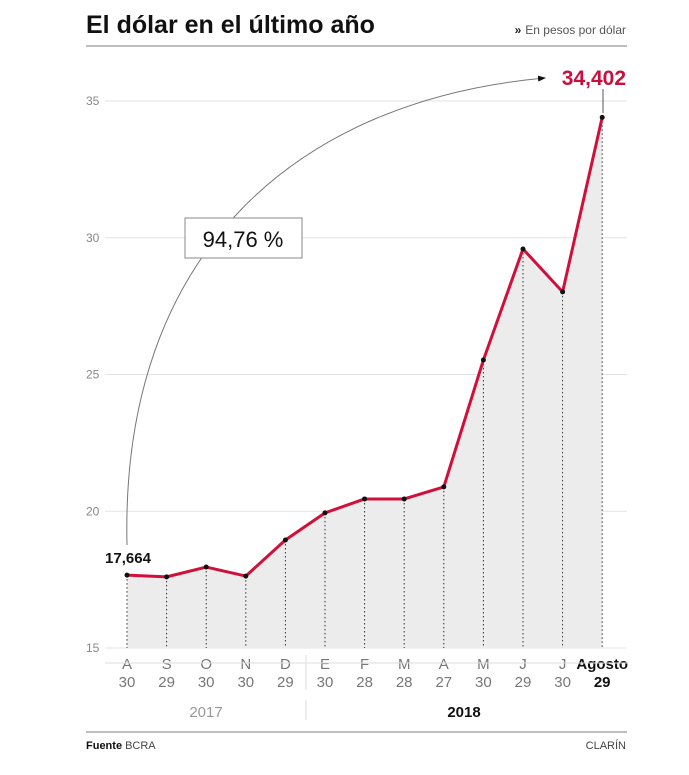  I want to click on start-value-label: 17,664, so click(128, 558).